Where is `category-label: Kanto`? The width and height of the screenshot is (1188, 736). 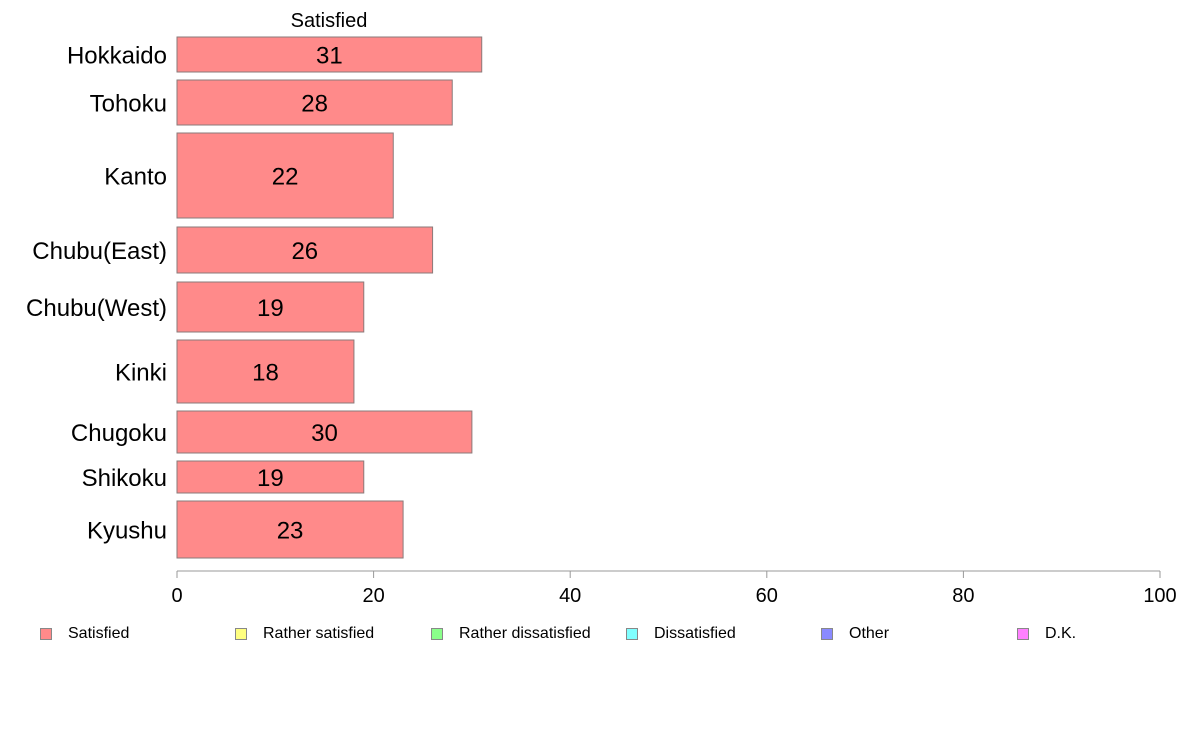 category-label: Kanto is located at coordinates (135, 177).